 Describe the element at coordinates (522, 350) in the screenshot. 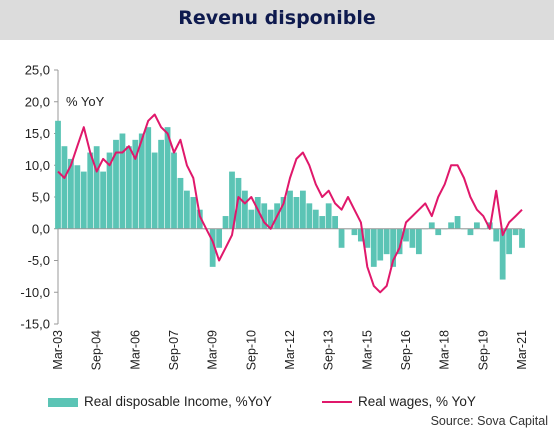

I see `x-tick-label: Mar-21` at that location.